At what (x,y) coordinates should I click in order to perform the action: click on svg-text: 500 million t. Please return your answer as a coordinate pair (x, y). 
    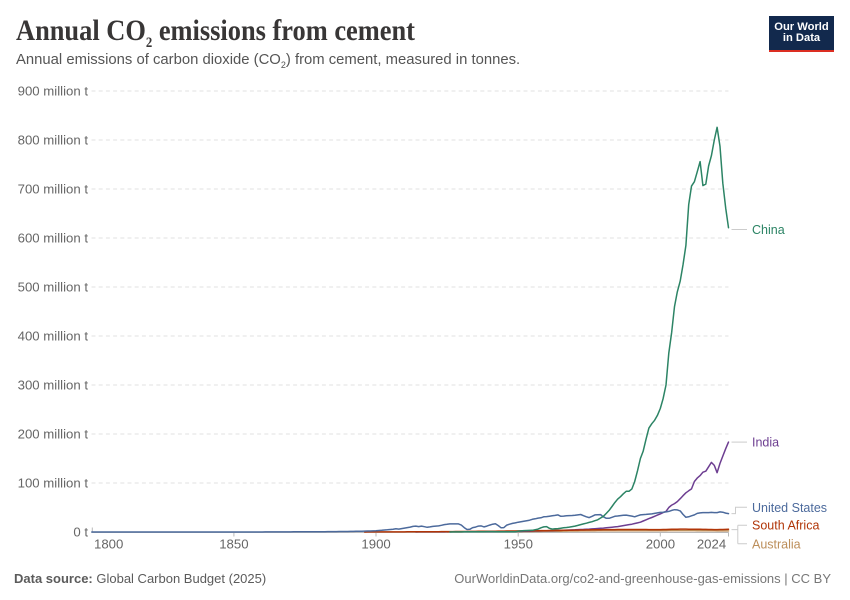
    Looking at the image, I should click on (53, 287).